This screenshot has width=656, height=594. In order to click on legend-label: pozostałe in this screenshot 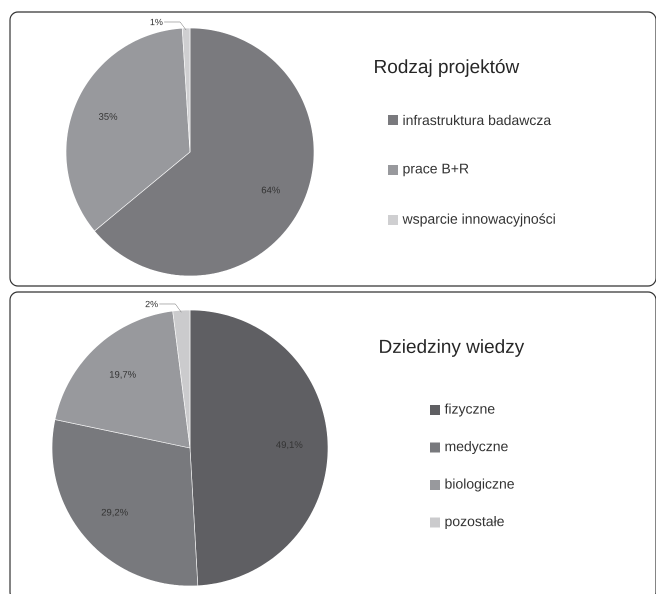, I will do `click(474, 523)`.